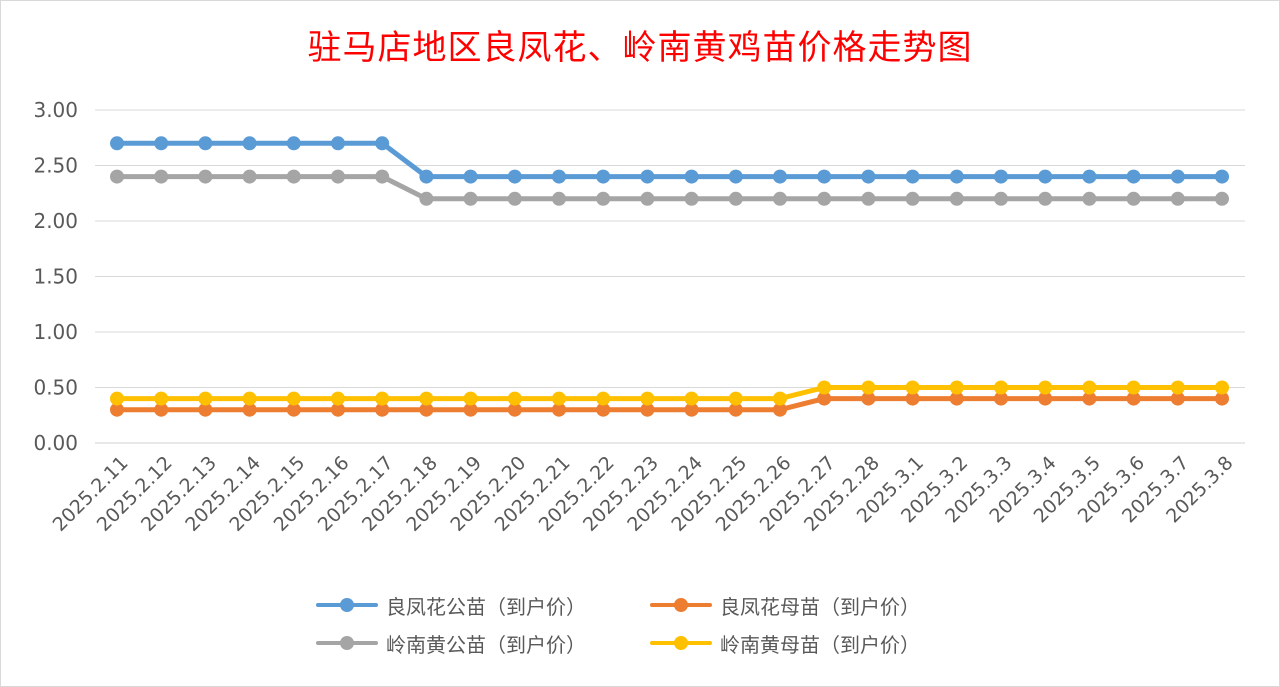 The width and height of the screenshot is (1280, 687). Describe the element at coordinates (55, 332) in the screenshot. I see `y-tick-label: 1.00` at that location.